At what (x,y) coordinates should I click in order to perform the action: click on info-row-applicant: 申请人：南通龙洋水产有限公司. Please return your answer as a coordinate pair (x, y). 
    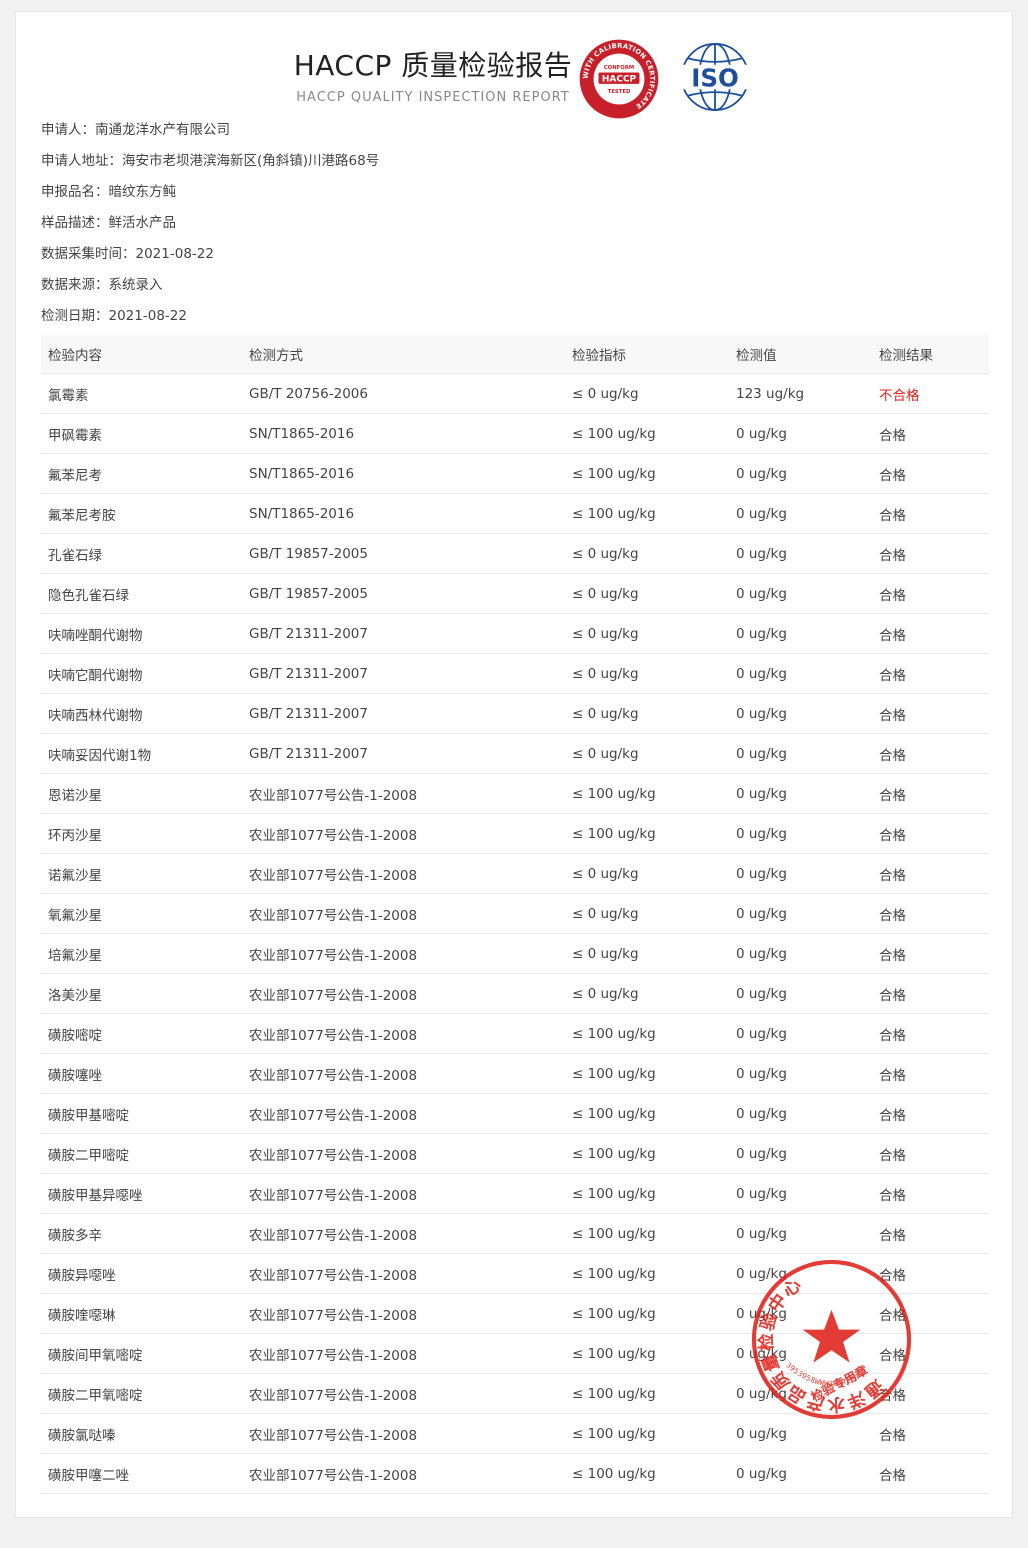
    Looking at the image, I should click on (210, 134).